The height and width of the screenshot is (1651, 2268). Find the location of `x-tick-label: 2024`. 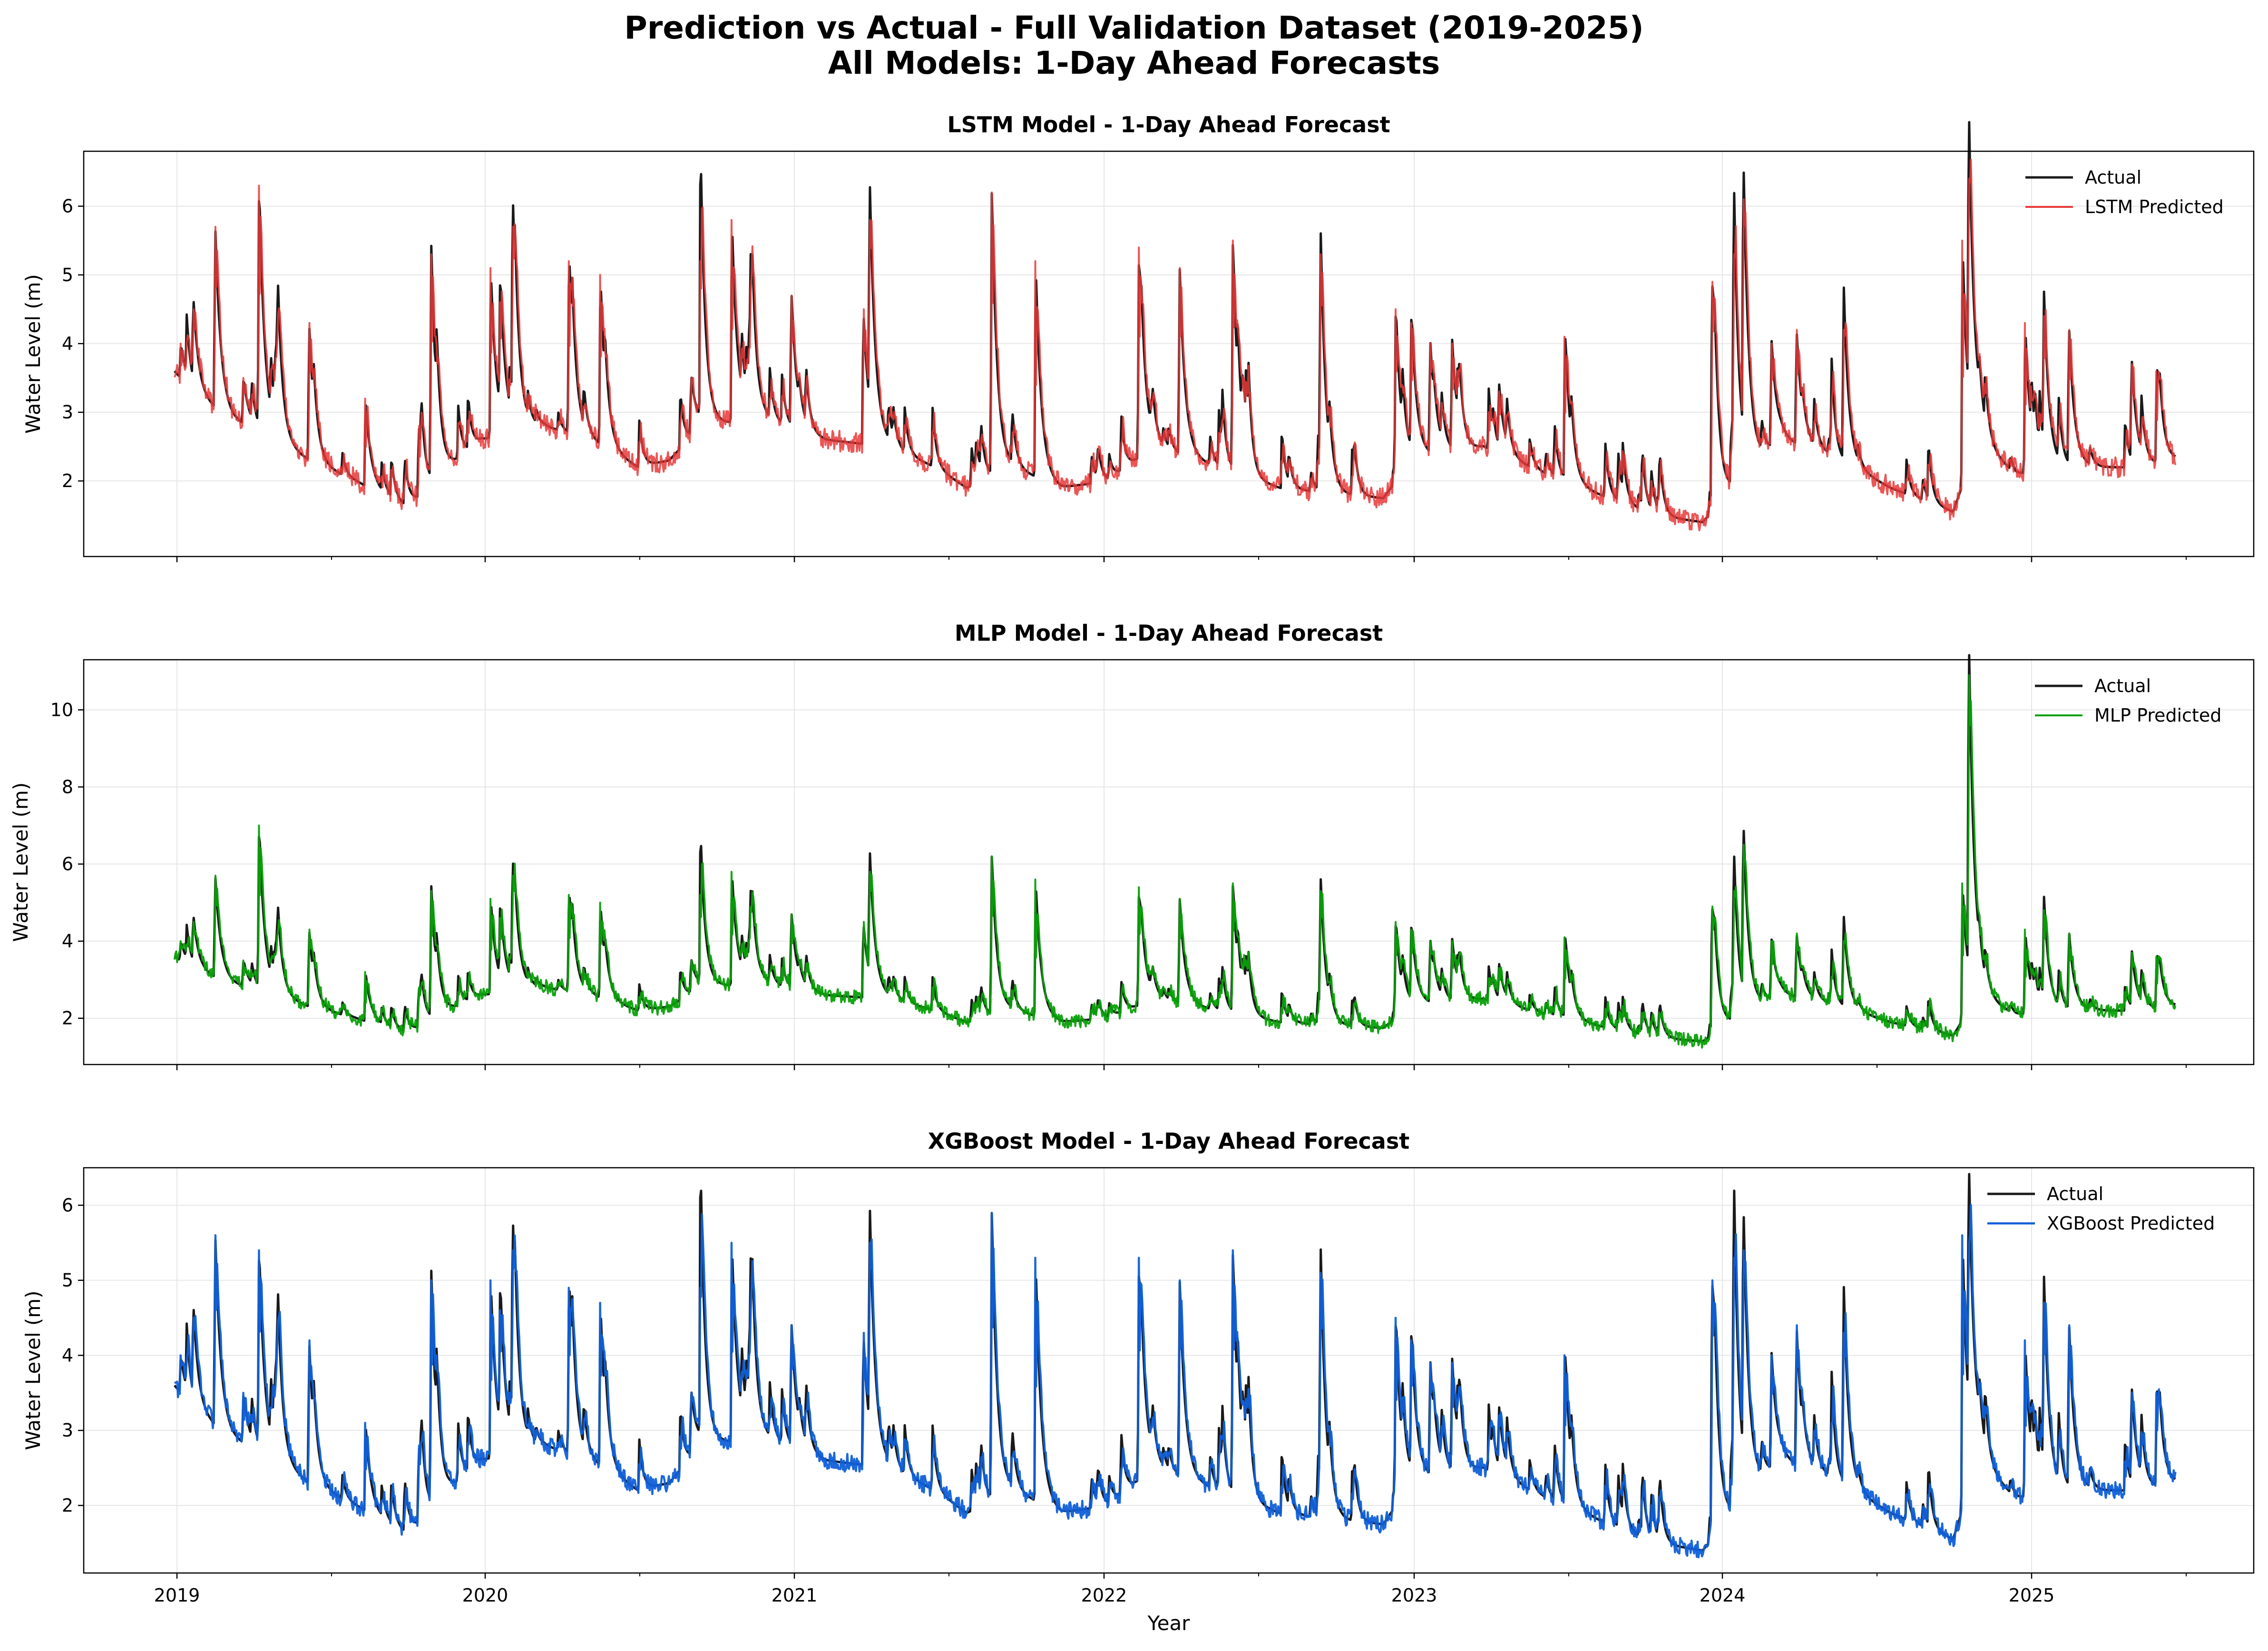

x-tick-label: 2024 is located at coordinates (1723, 1595).